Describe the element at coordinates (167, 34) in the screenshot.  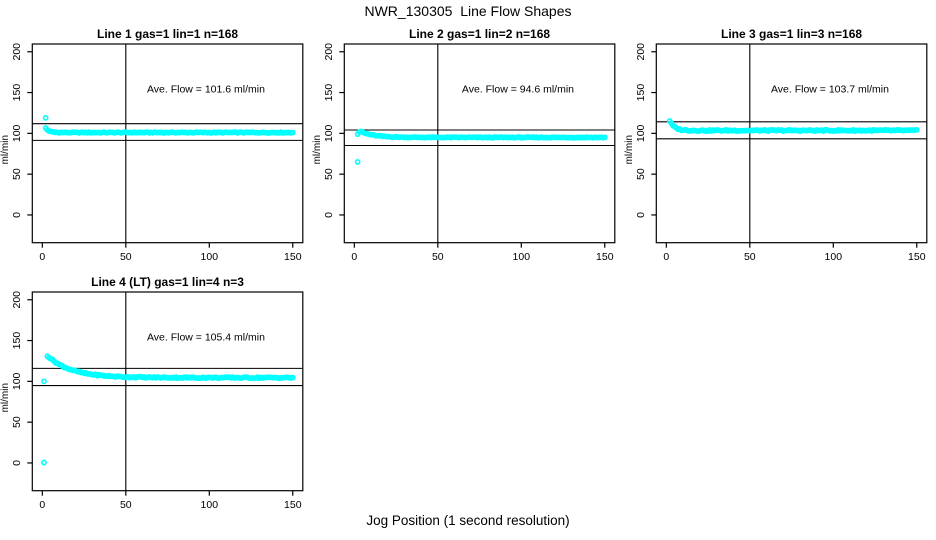
I see `panel-title: Line 1 gas=1 lin=1 n=168` at that location.